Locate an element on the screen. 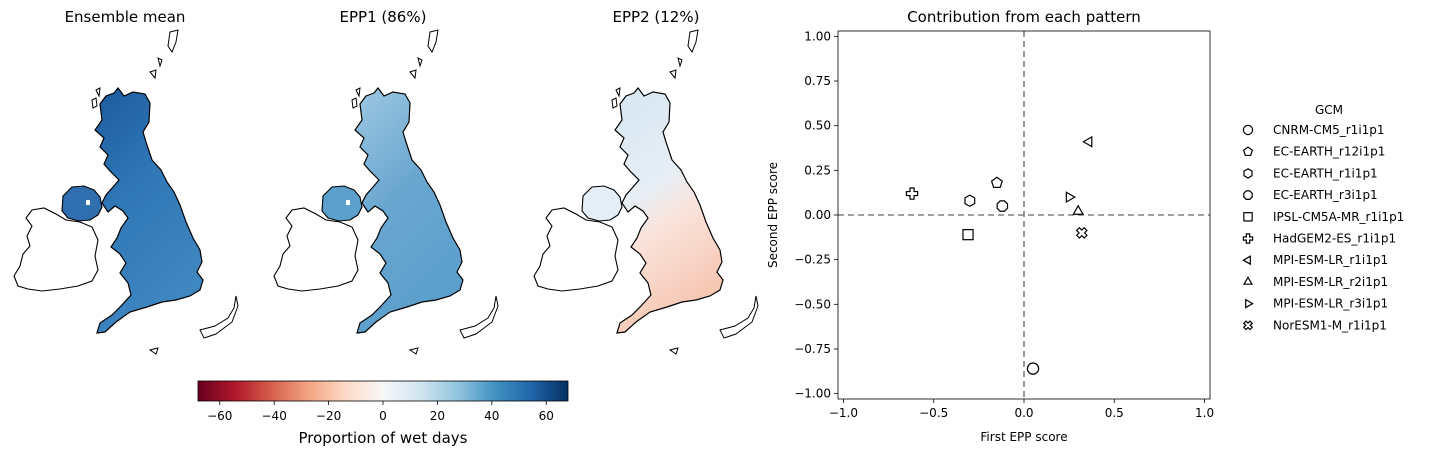 This screenshot has height=454, width=1440. map-title-ensemble-mean: Ensemble mean is located at coordinates (125, 17).